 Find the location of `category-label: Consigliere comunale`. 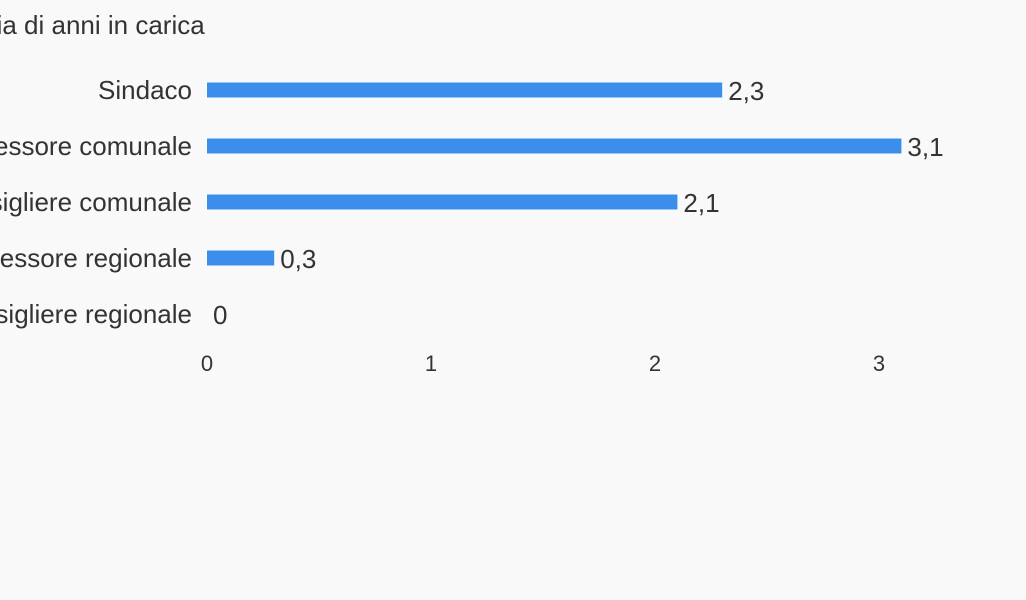

category-label: Consigliere comunale is located at coordinates (96, 202).